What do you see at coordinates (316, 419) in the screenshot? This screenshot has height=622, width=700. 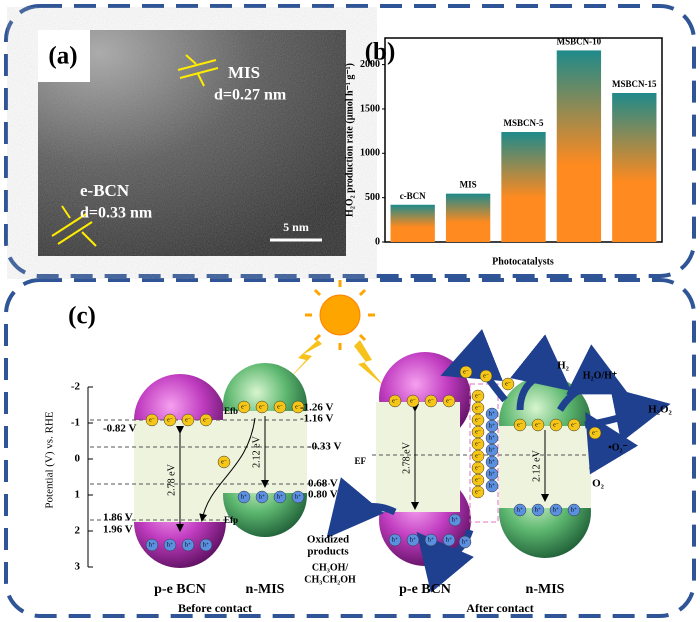 I see `diagram-label: -1.16 V` at bounding box center [316, 419].